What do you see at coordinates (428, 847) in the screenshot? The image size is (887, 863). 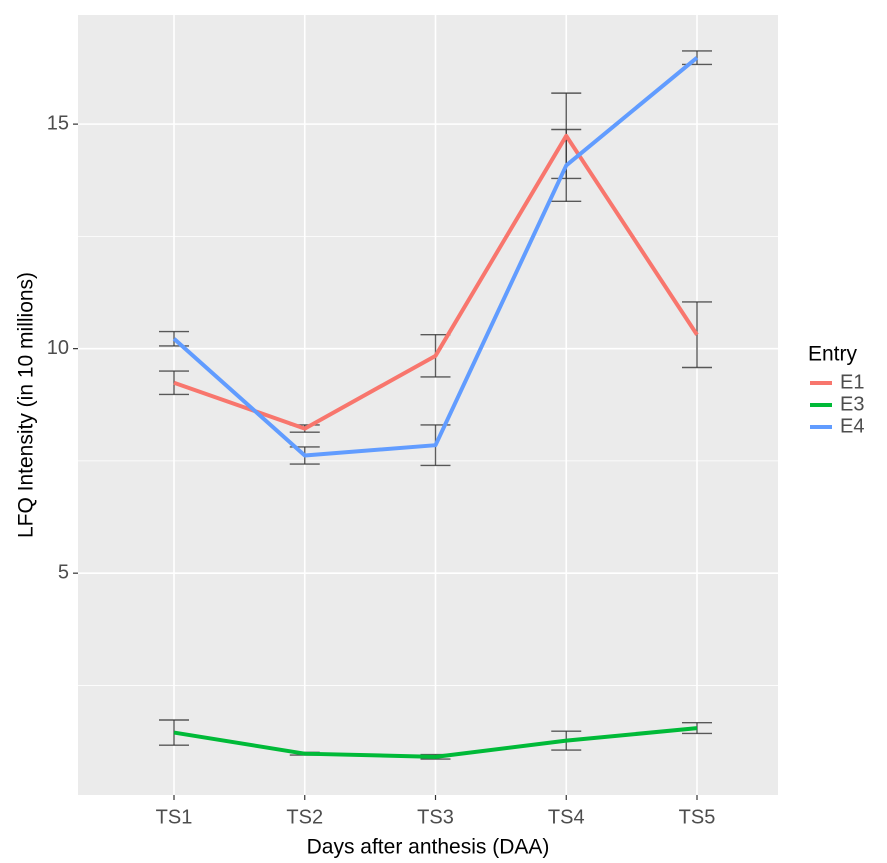 I see `x-axis-title: Days after anthesis (DAA)` at bounding box center [428, 847].